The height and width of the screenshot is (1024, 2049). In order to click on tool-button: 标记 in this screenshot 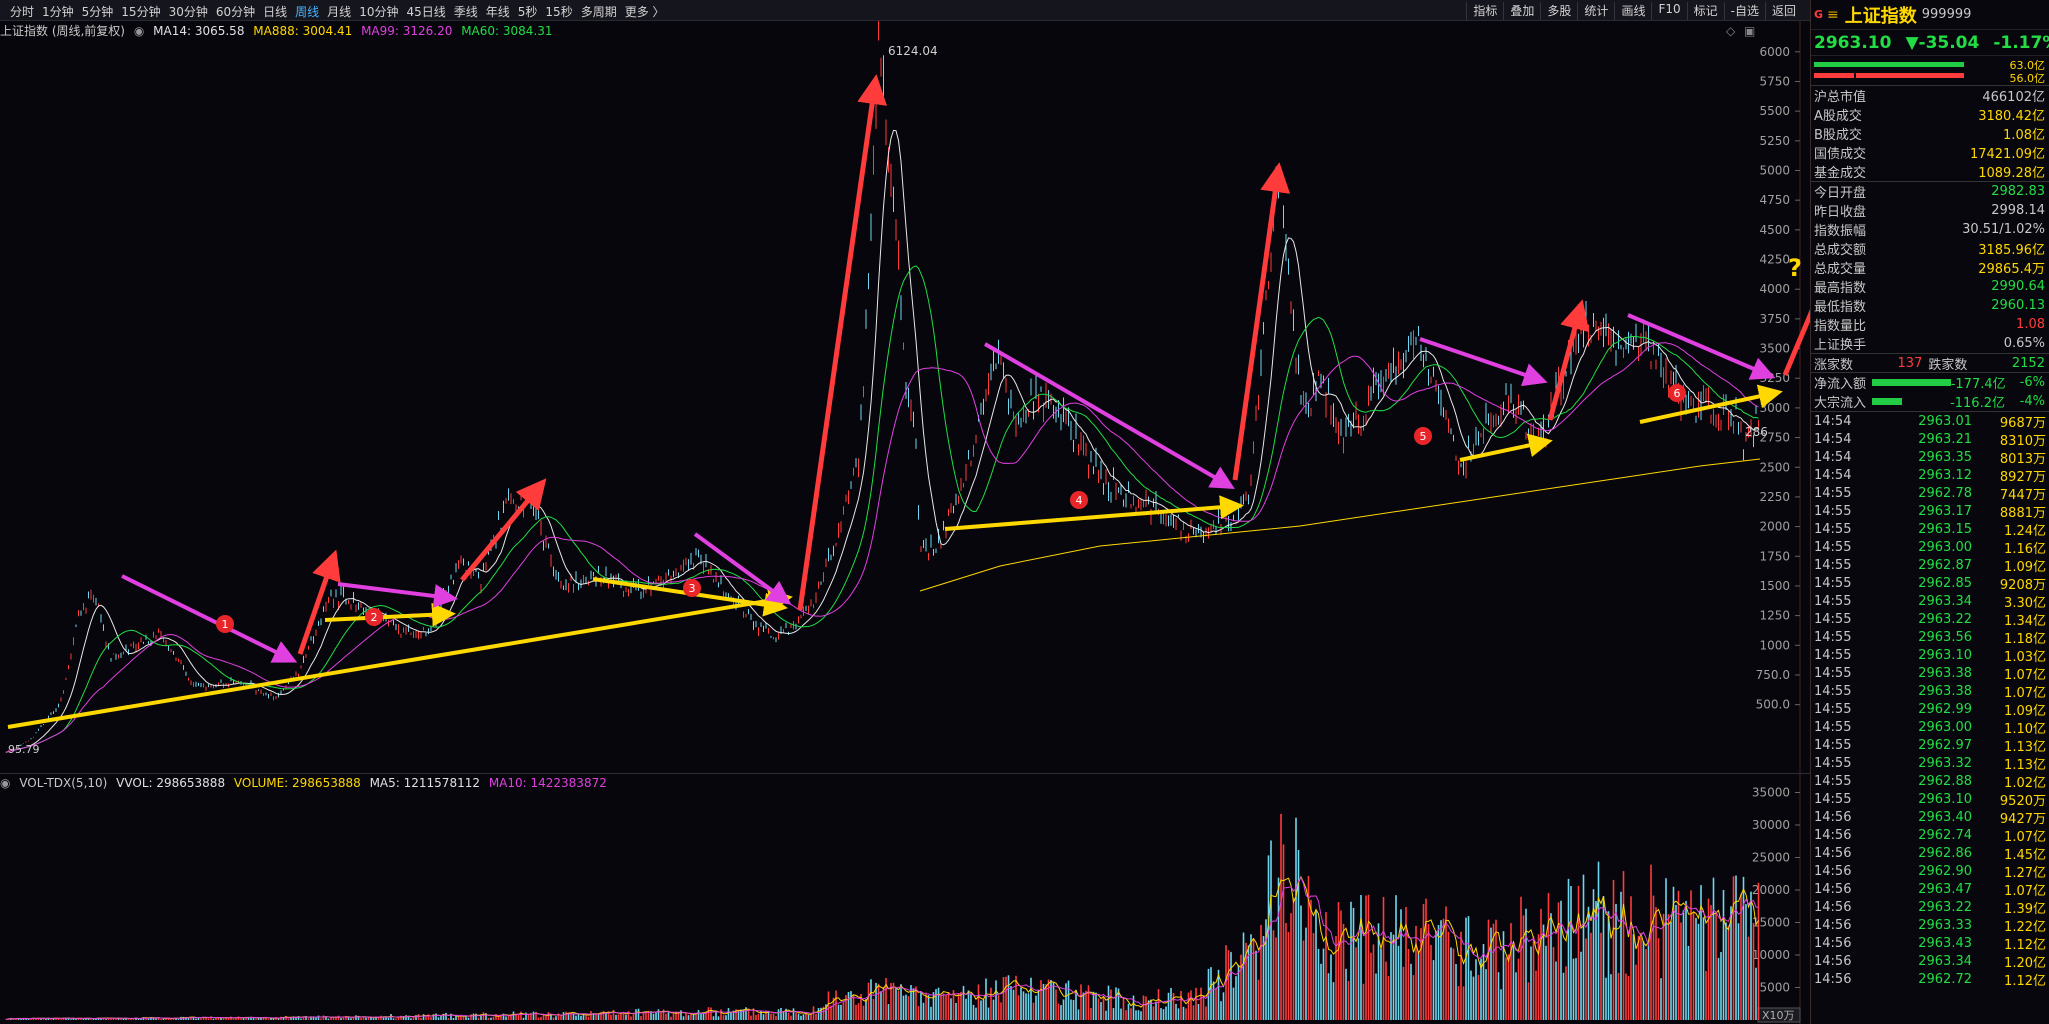, I will do `click(1705, 11)`.